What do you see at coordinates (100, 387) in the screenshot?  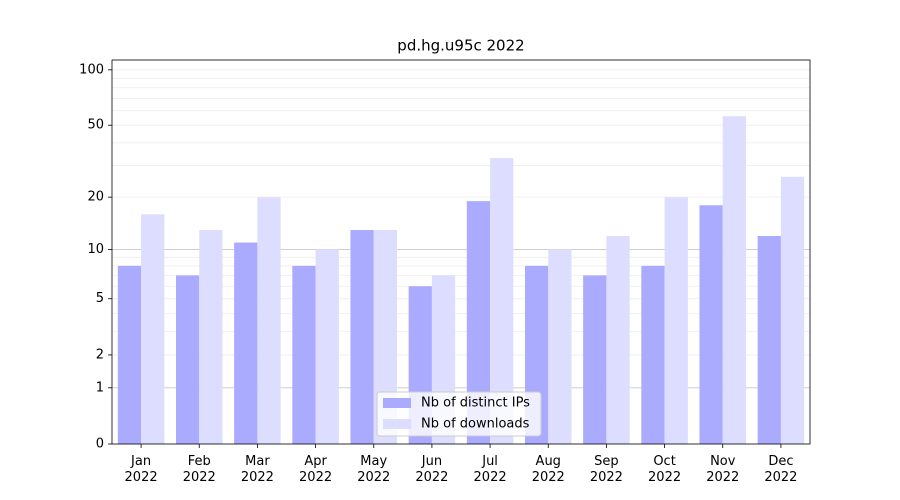 I see `y-tick-label: 1` at bounding box center [100, 387].